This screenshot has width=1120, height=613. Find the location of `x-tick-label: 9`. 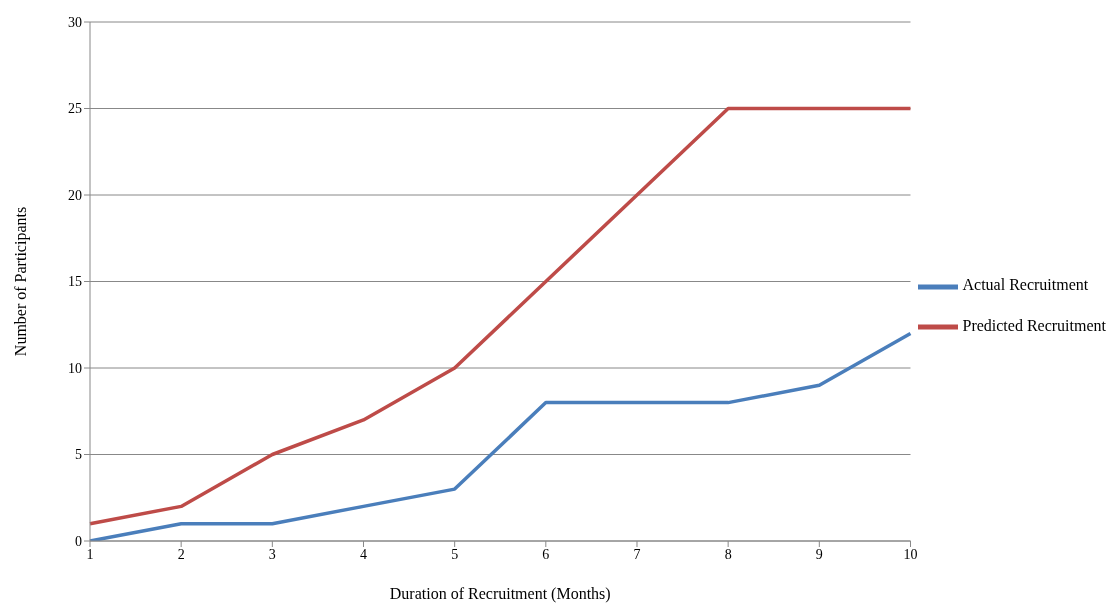

x-tick-label: 9 is located at coordinates (819, 554).